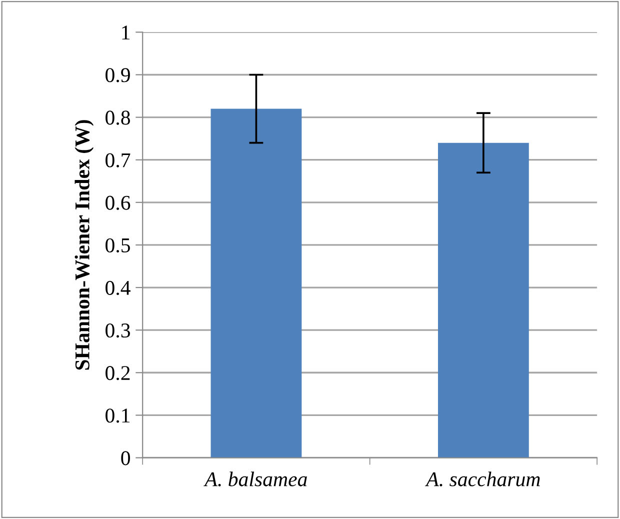 The image size is (620, 519). What do you see at coordinates (255, 479) in the screenshot?
I see `x-tick-label: A. balsamea` at bounding box center [255, 479].